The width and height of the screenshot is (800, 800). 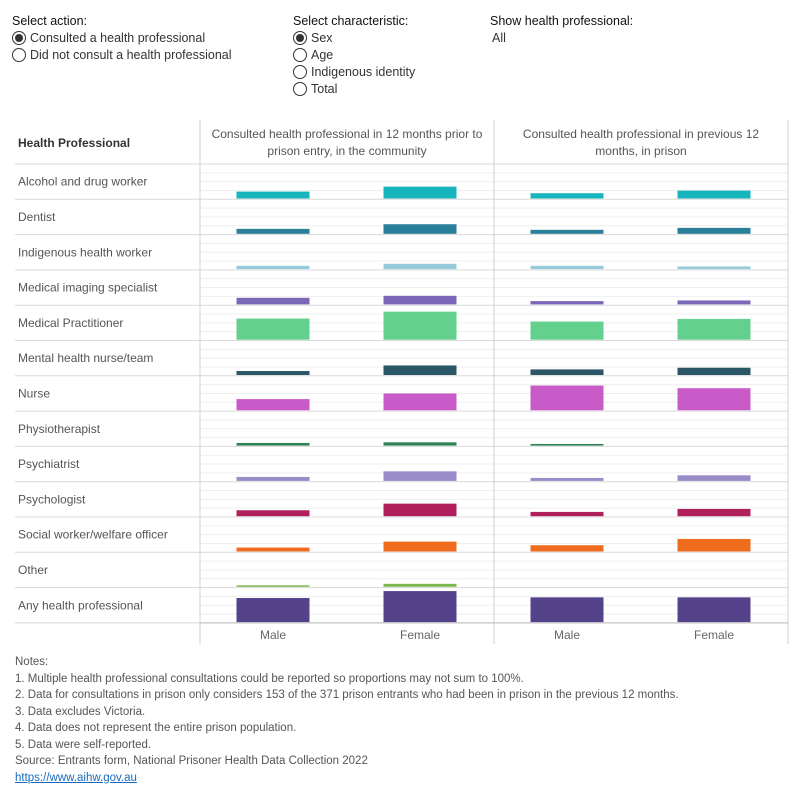 What do you see at coordinates (82, 182) in the screenshot?
I see `row-label: Alcohol and drug worker` at bounding box center [82, 182].